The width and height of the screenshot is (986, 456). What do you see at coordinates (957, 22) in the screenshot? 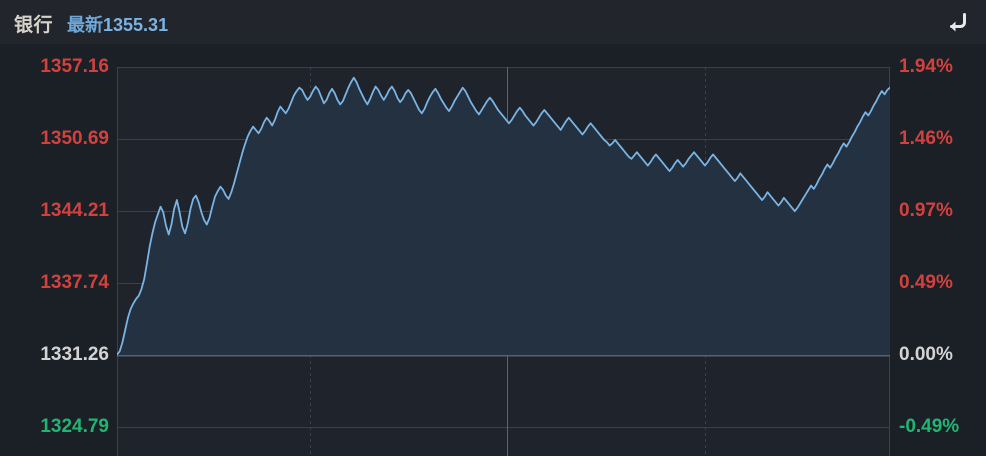
I see `refresh-back-arrow-icon` at bounding box center [957, 22].